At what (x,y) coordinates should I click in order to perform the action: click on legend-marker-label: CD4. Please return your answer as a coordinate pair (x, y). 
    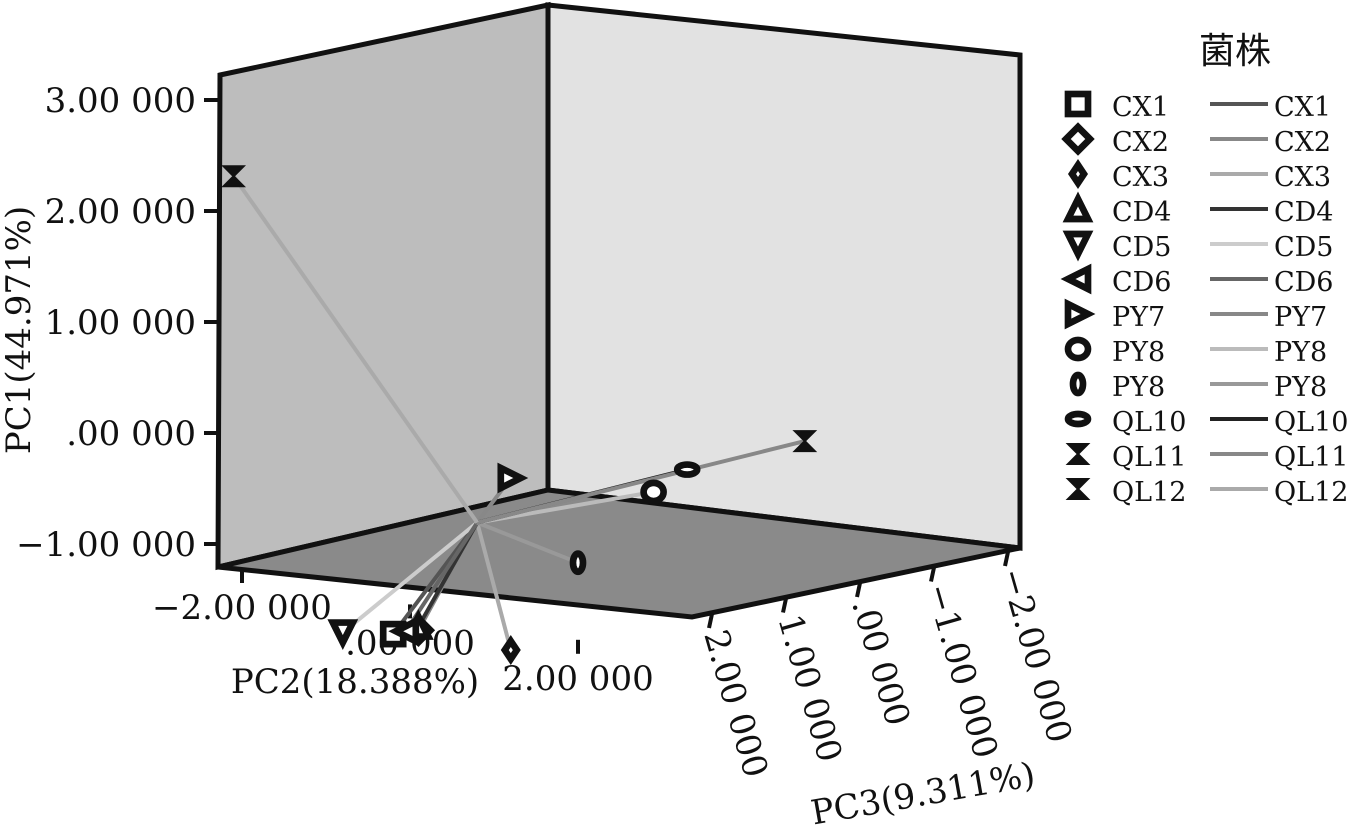
    Looking at the image, I should click on (1141, 212).